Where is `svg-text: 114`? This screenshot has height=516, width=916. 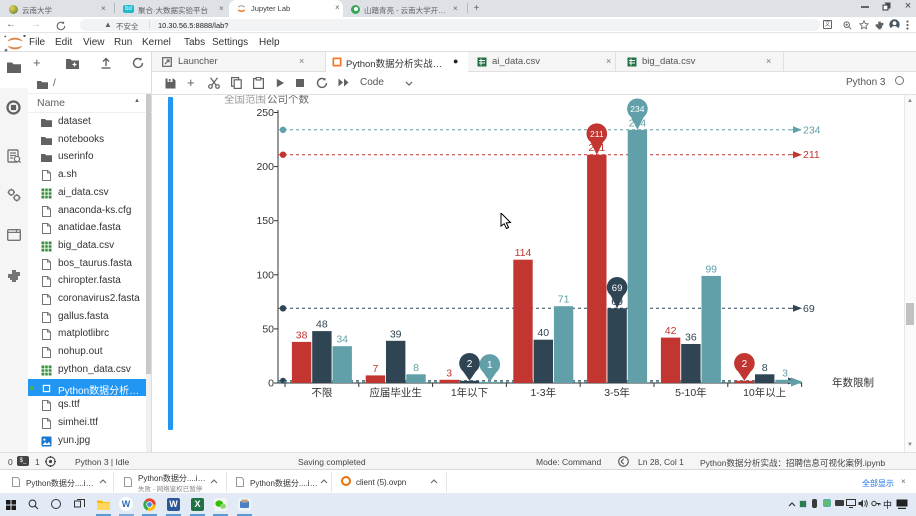
svg-text: 114 is located at coordinates (523, 253).